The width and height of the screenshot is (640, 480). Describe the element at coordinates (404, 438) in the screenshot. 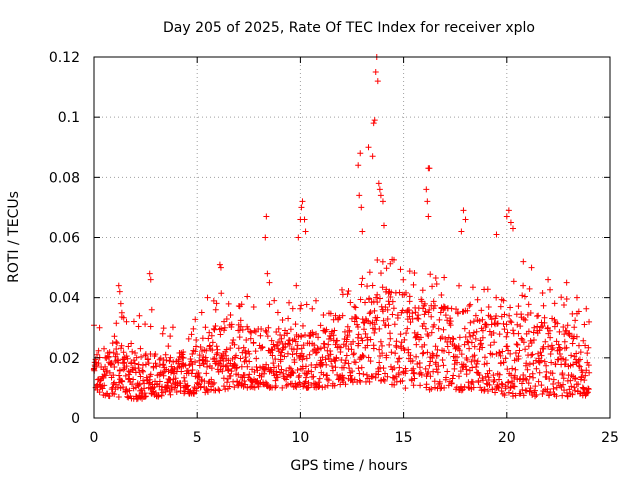

I see `x-tick-label: 15` at that location.